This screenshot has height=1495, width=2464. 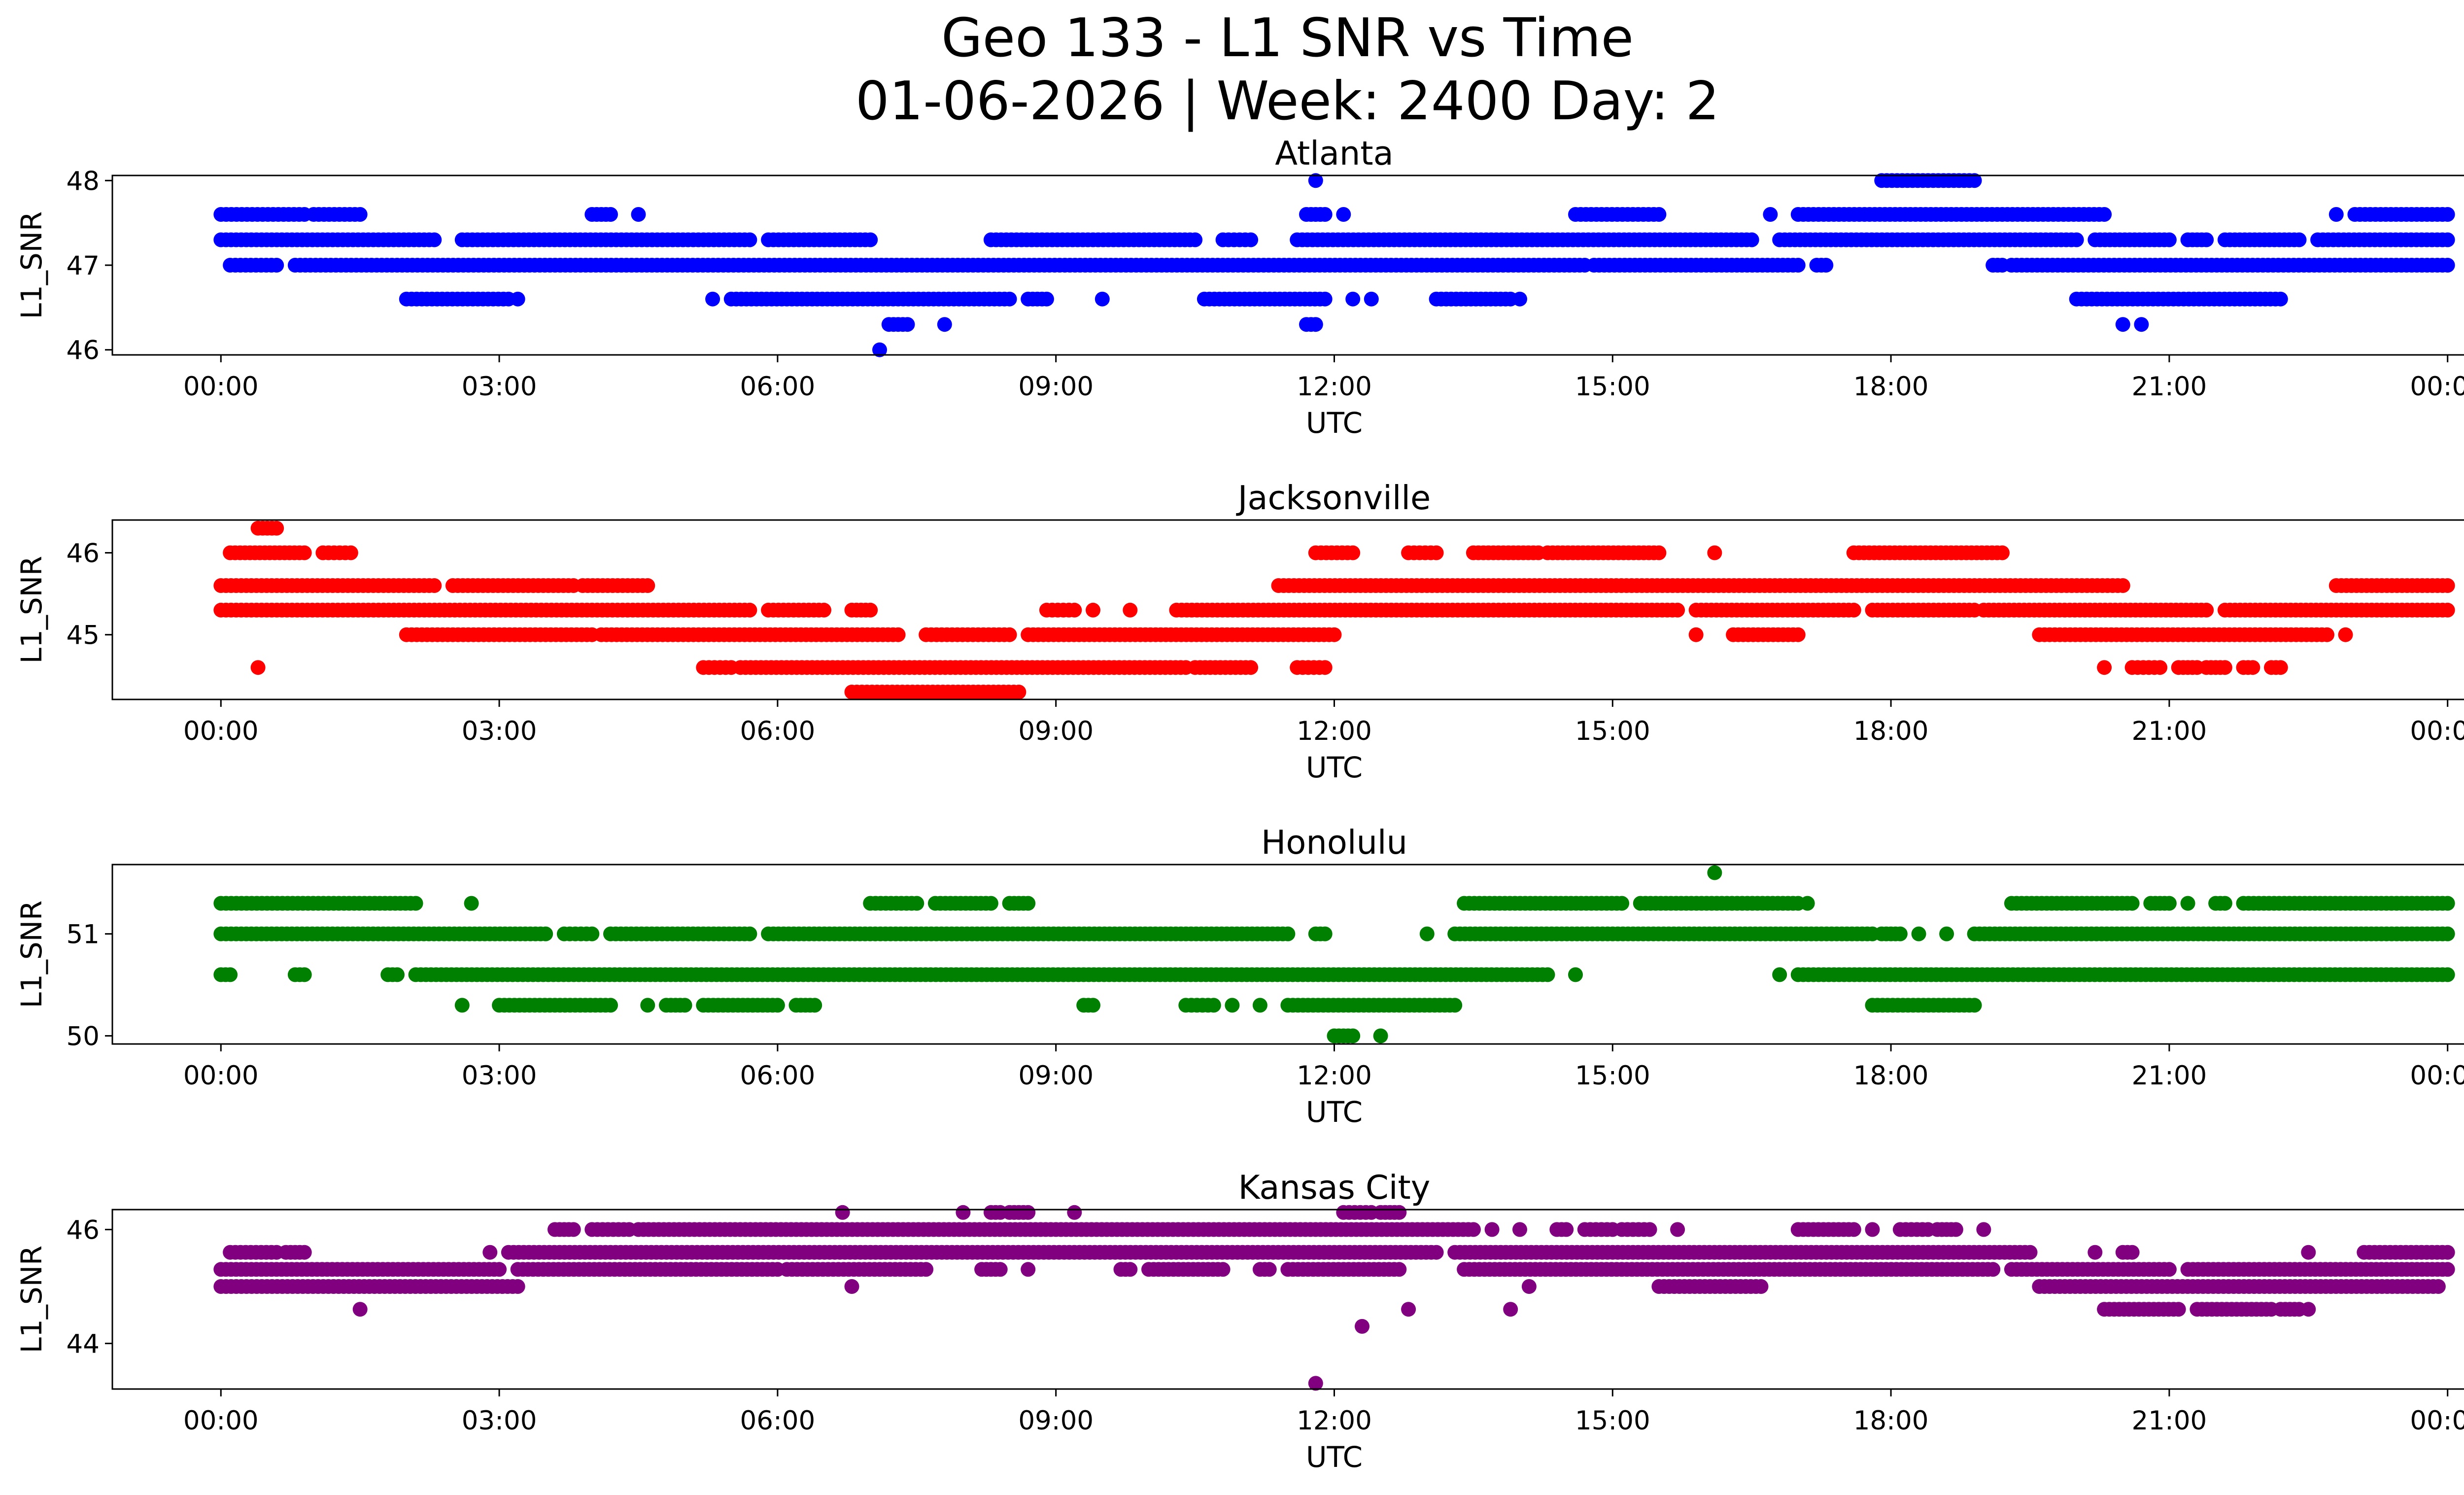 I want to click on panel-title-honolulu: Honolulu, so click(x=1334, y=842).